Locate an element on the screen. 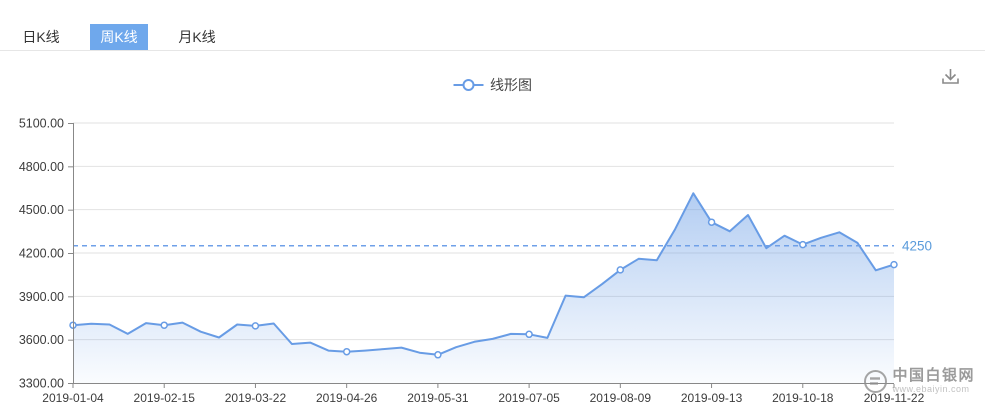 The image size is (985, 414). legend-item-line-series: 线形图 is located at coordinates (492, 85).